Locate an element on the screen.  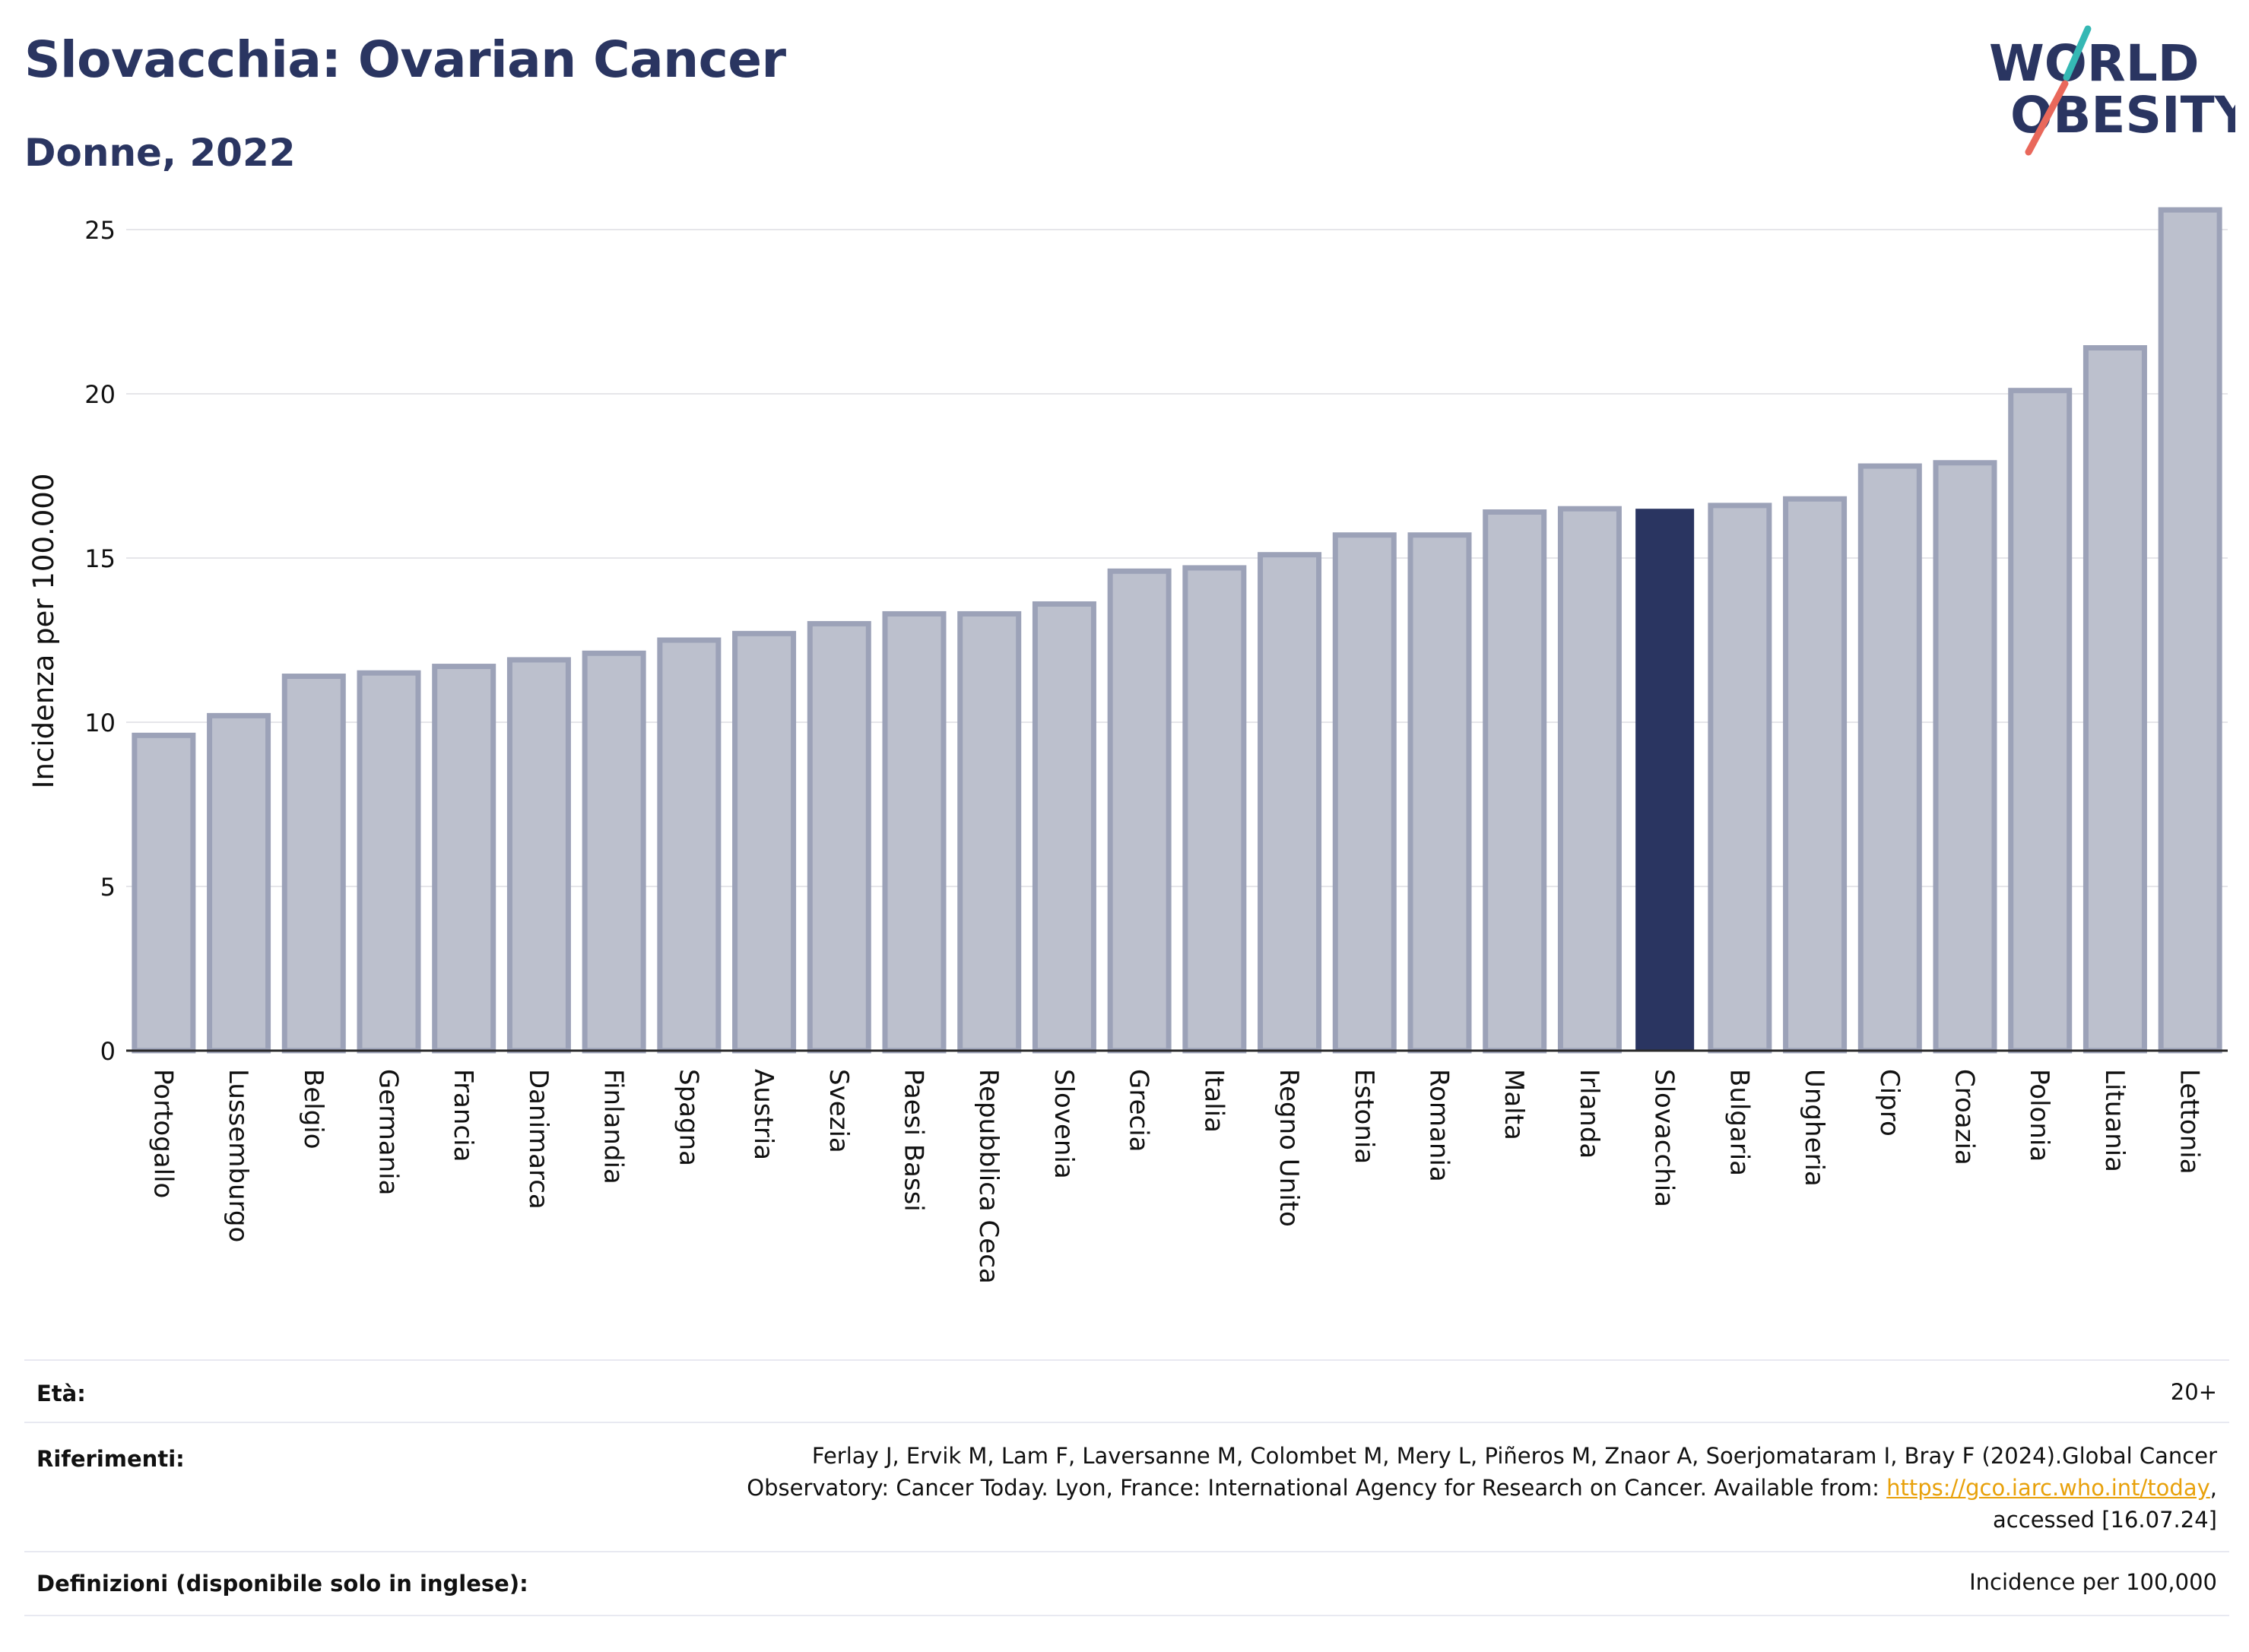
x-tick-label: Danimarca is located at coordinates (538, 1139).